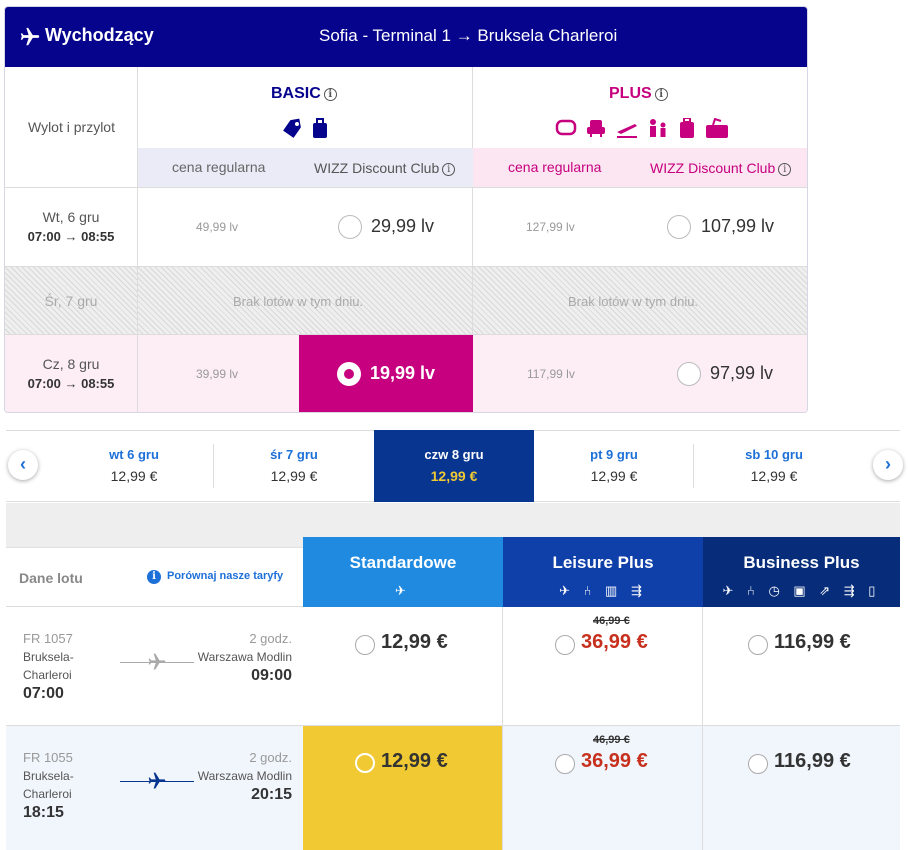 Image resolution: width=908 pixels, height=850 pixels. What do you see at coordinates (305, 227) in the screenshot?
I see `basic-cell-6: 49,99 lv 29,99 lv` at bounding box center [305, 227].